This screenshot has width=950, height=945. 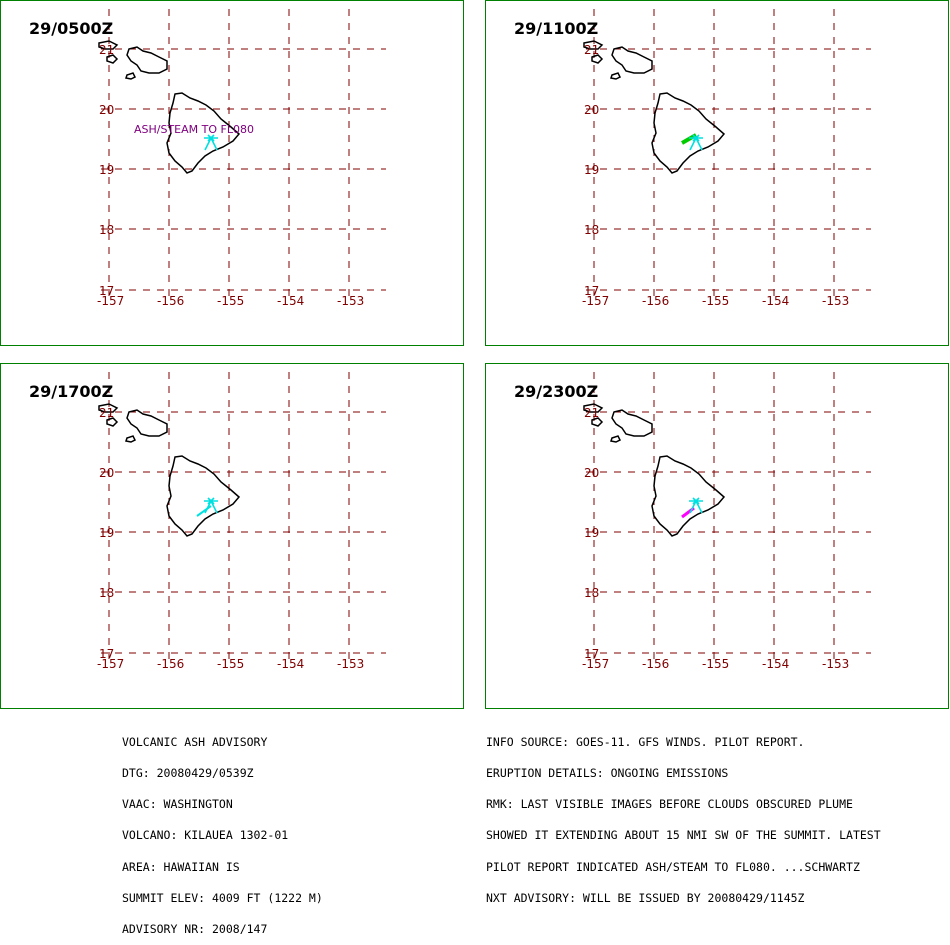 I want to click on panel-time-label: 29/2300Z, so click(x=556, y=391).